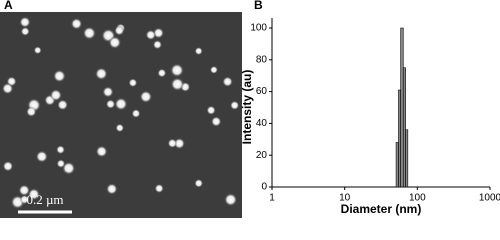  What do you see at coordinates (489, 198) in the screenshot?
I see `x-tick-label: 1000` at bounding box center [489, 198].